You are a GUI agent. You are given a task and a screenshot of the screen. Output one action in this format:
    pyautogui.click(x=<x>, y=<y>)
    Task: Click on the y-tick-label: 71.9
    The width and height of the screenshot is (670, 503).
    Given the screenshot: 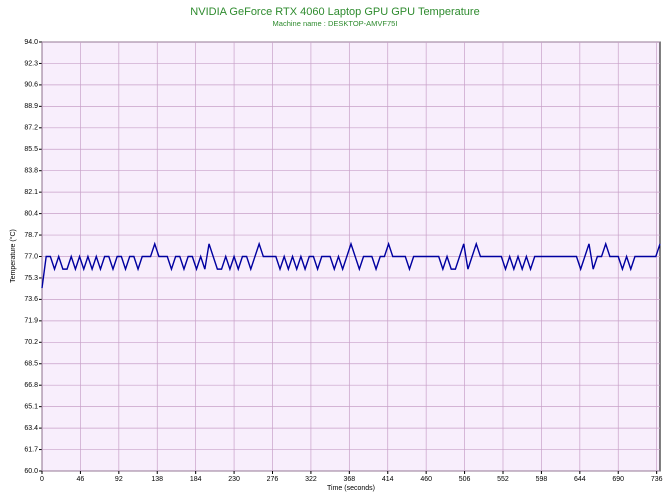 What is the action you would take?
    pyautogui.click(x=31, y=321)
    